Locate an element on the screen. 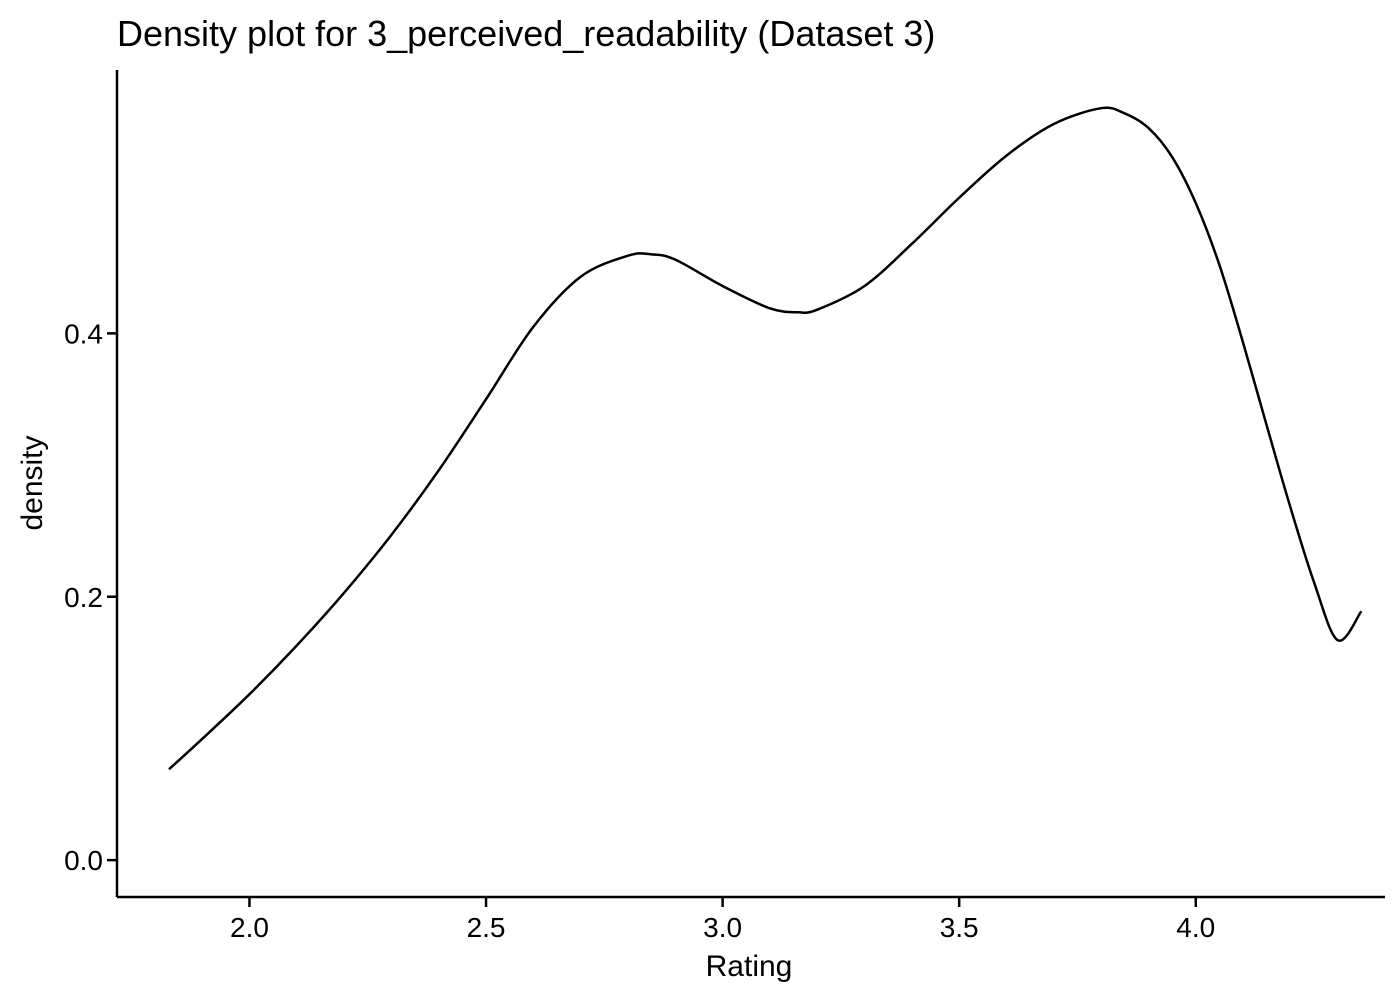 The image size is (1400, 1000). y-tick-label: 0.4 is located at coordinates (83, 333).